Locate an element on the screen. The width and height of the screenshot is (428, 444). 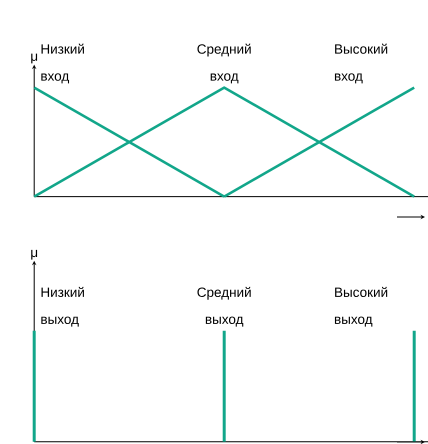
text: Низкий вход is located at coordinates (62, 64).